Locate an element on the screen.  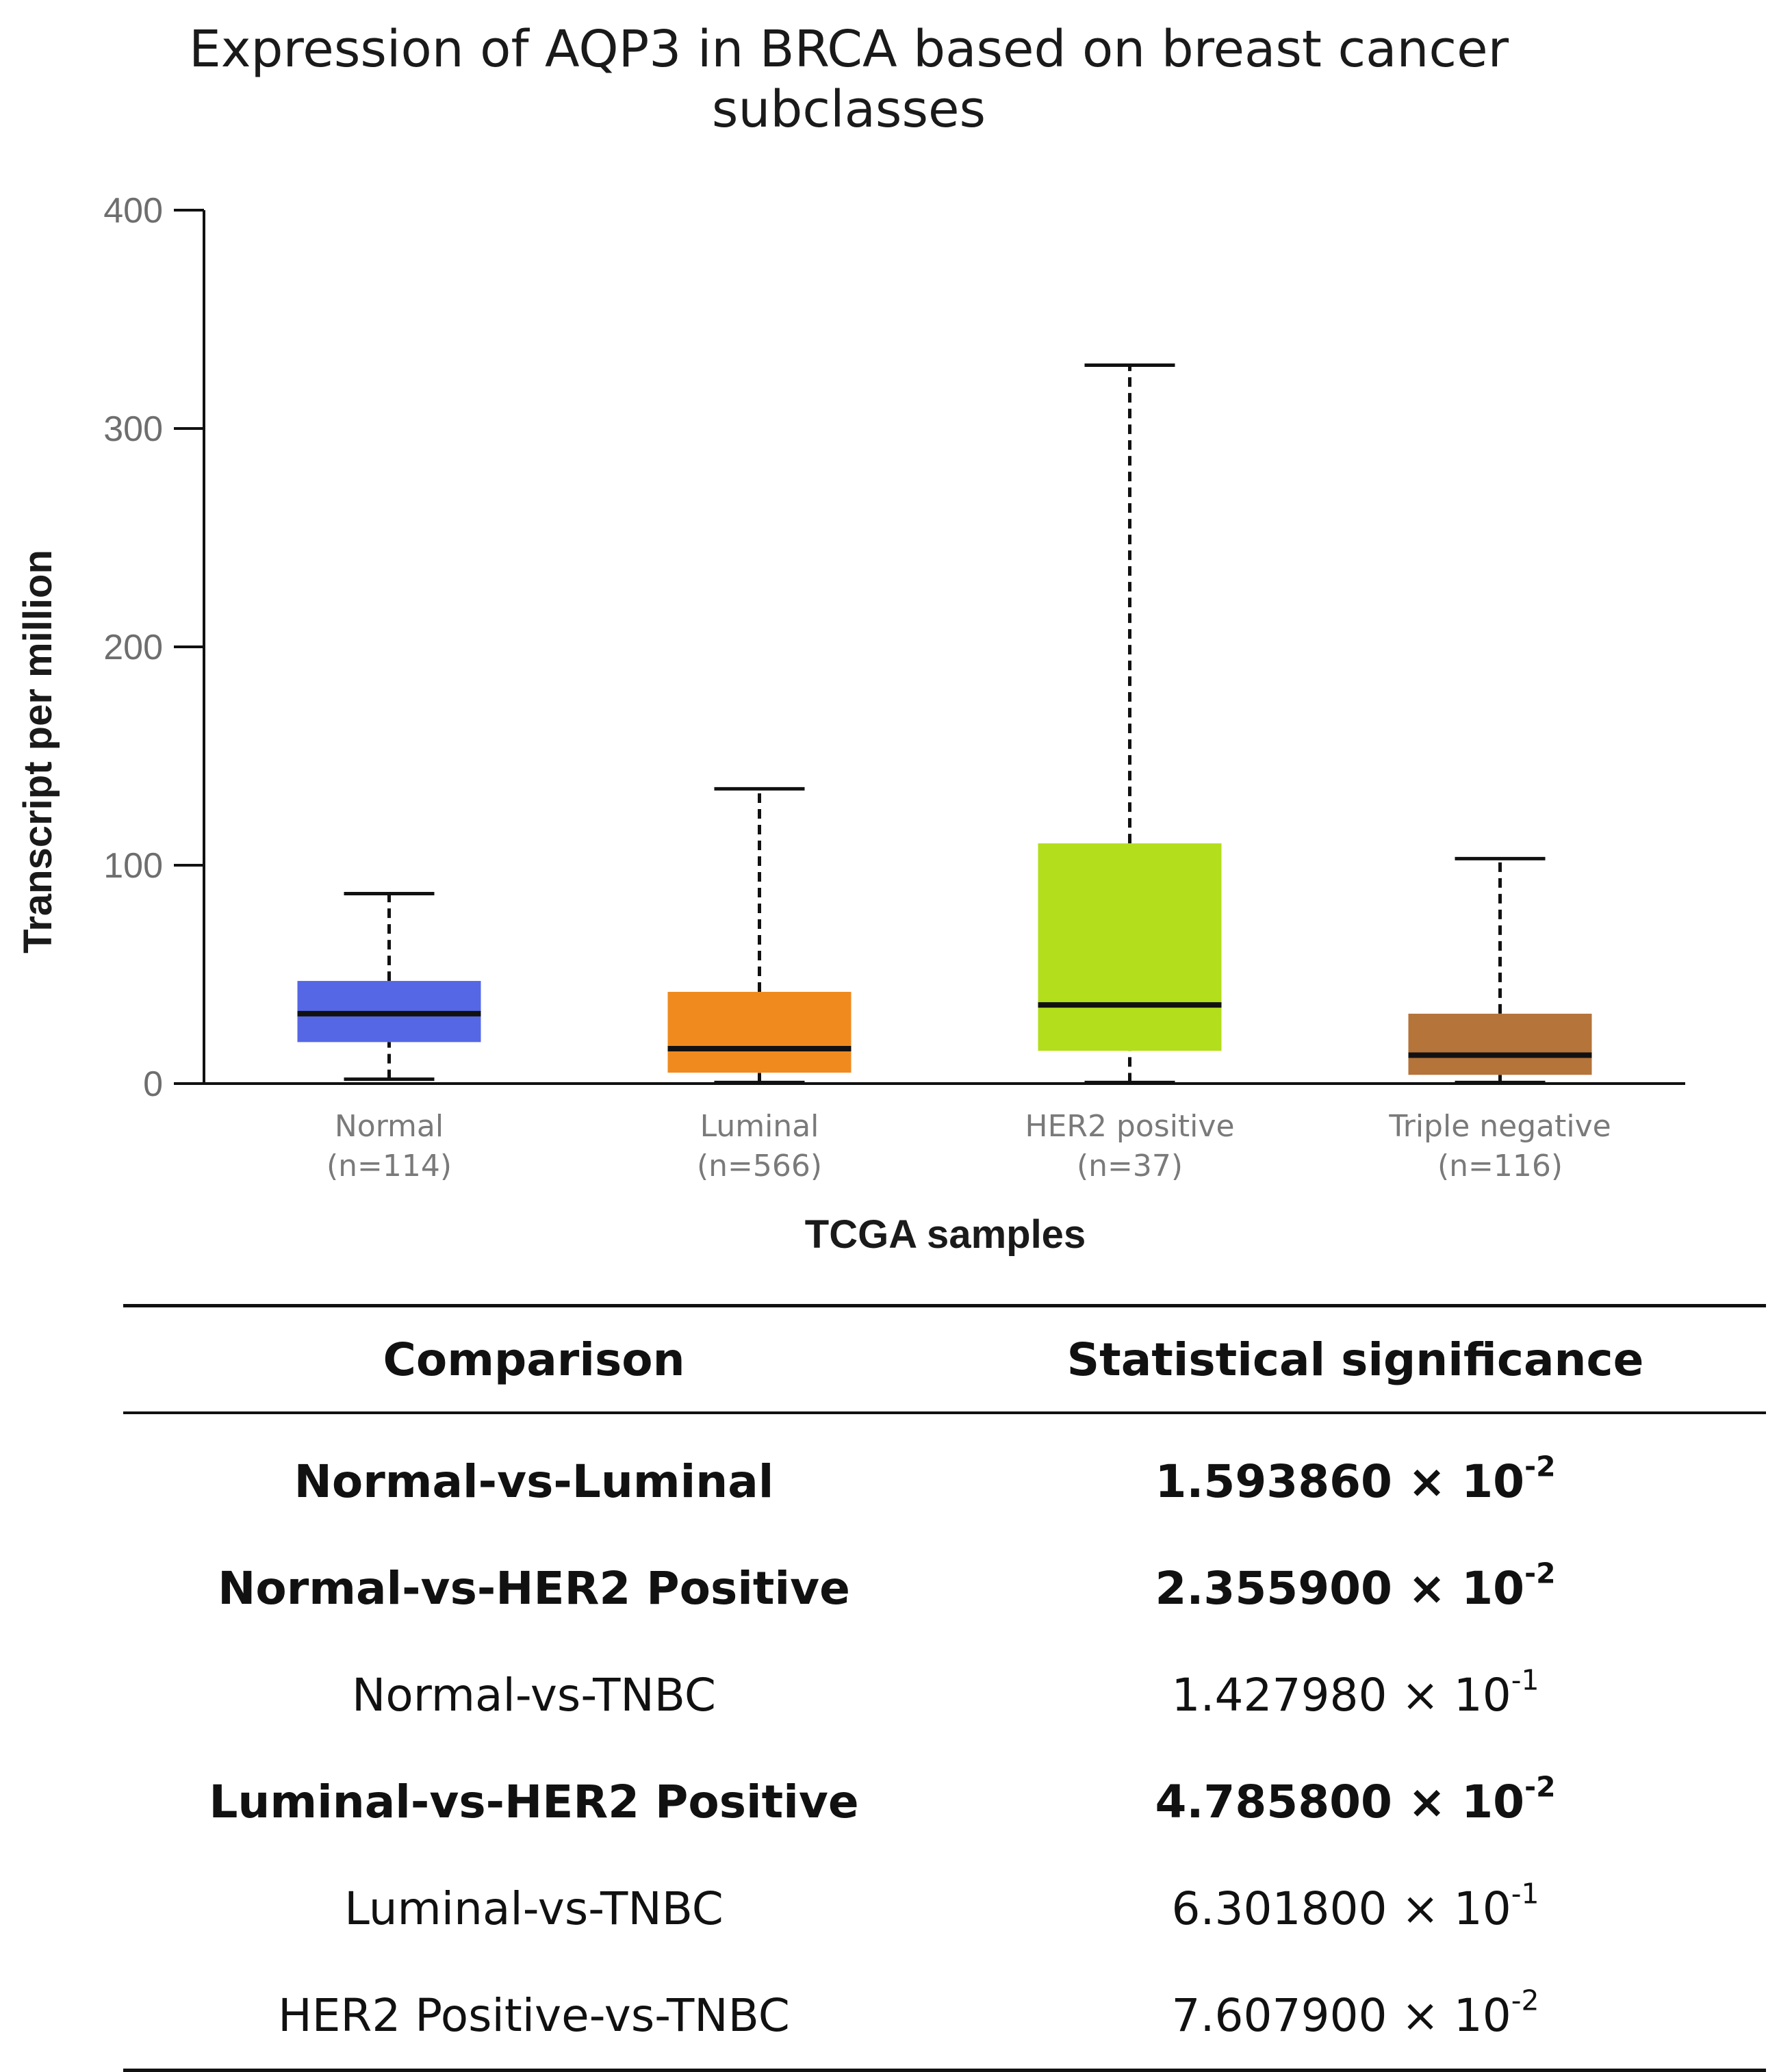
p-value-mantissa: 4.785800 is located at coordinates (1273, 1801).